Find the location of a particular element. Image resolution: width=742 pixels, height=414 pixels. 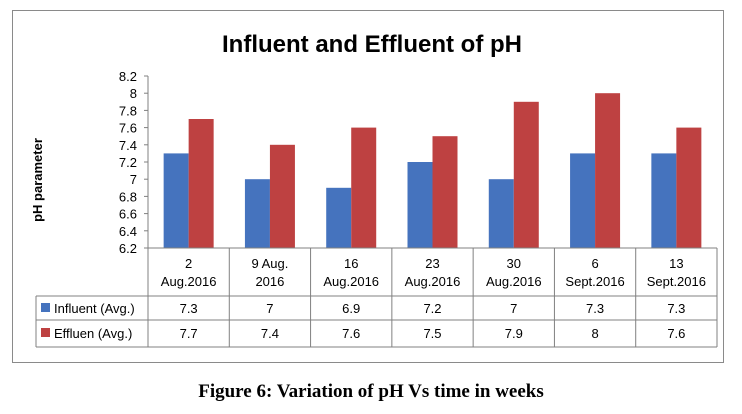

y-tick-label: 7.2 is located at coordinates (128, 162).